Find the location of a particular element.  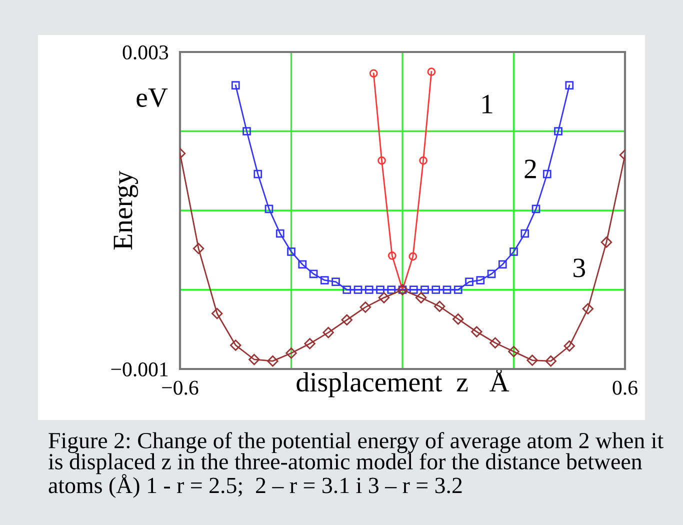

x-tick-label: 0.6 is located at coordinates (625, 387).